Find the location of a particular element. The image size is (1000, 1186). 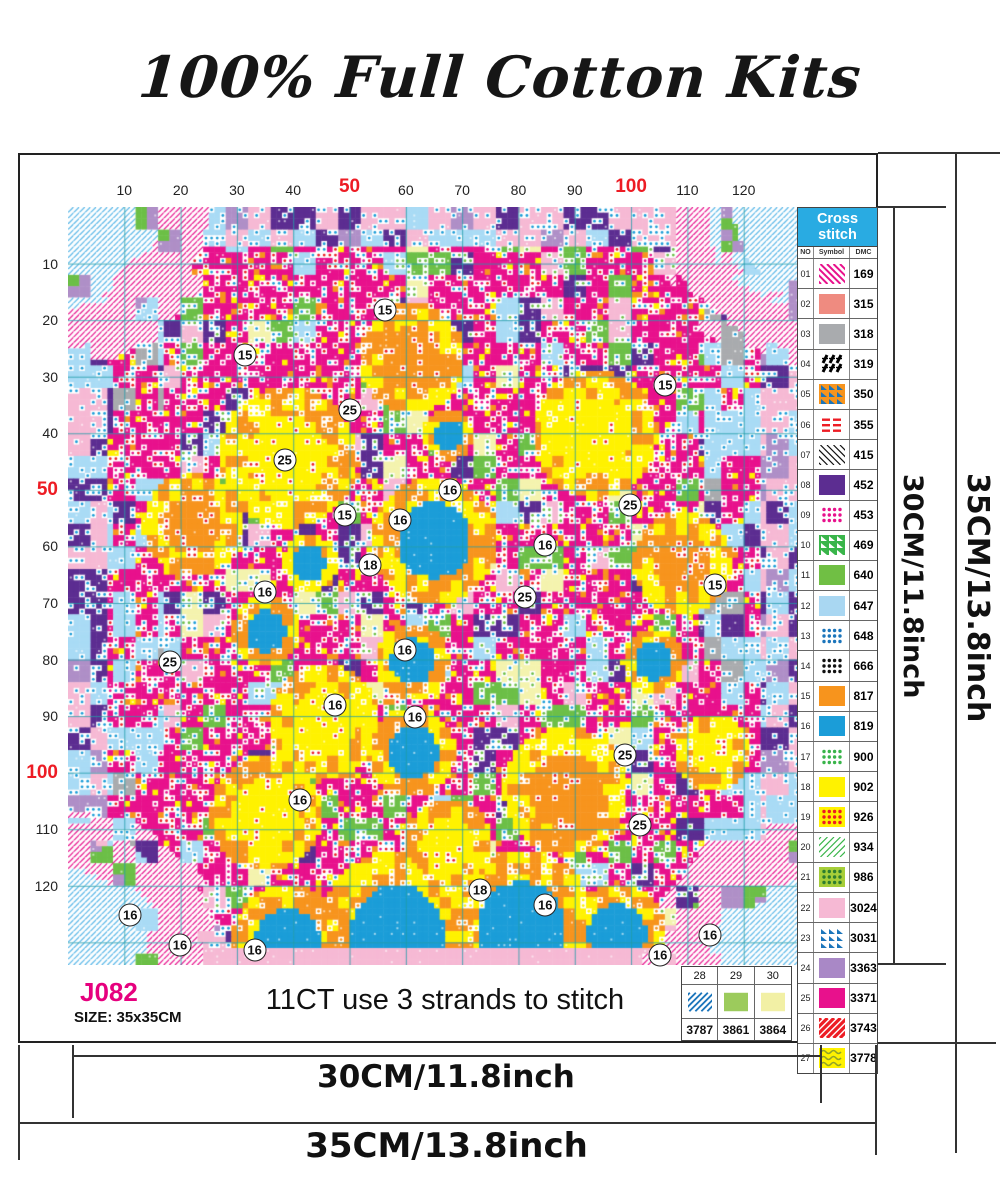

extra-entry-no: 29 is located at coordinates (736, 976).